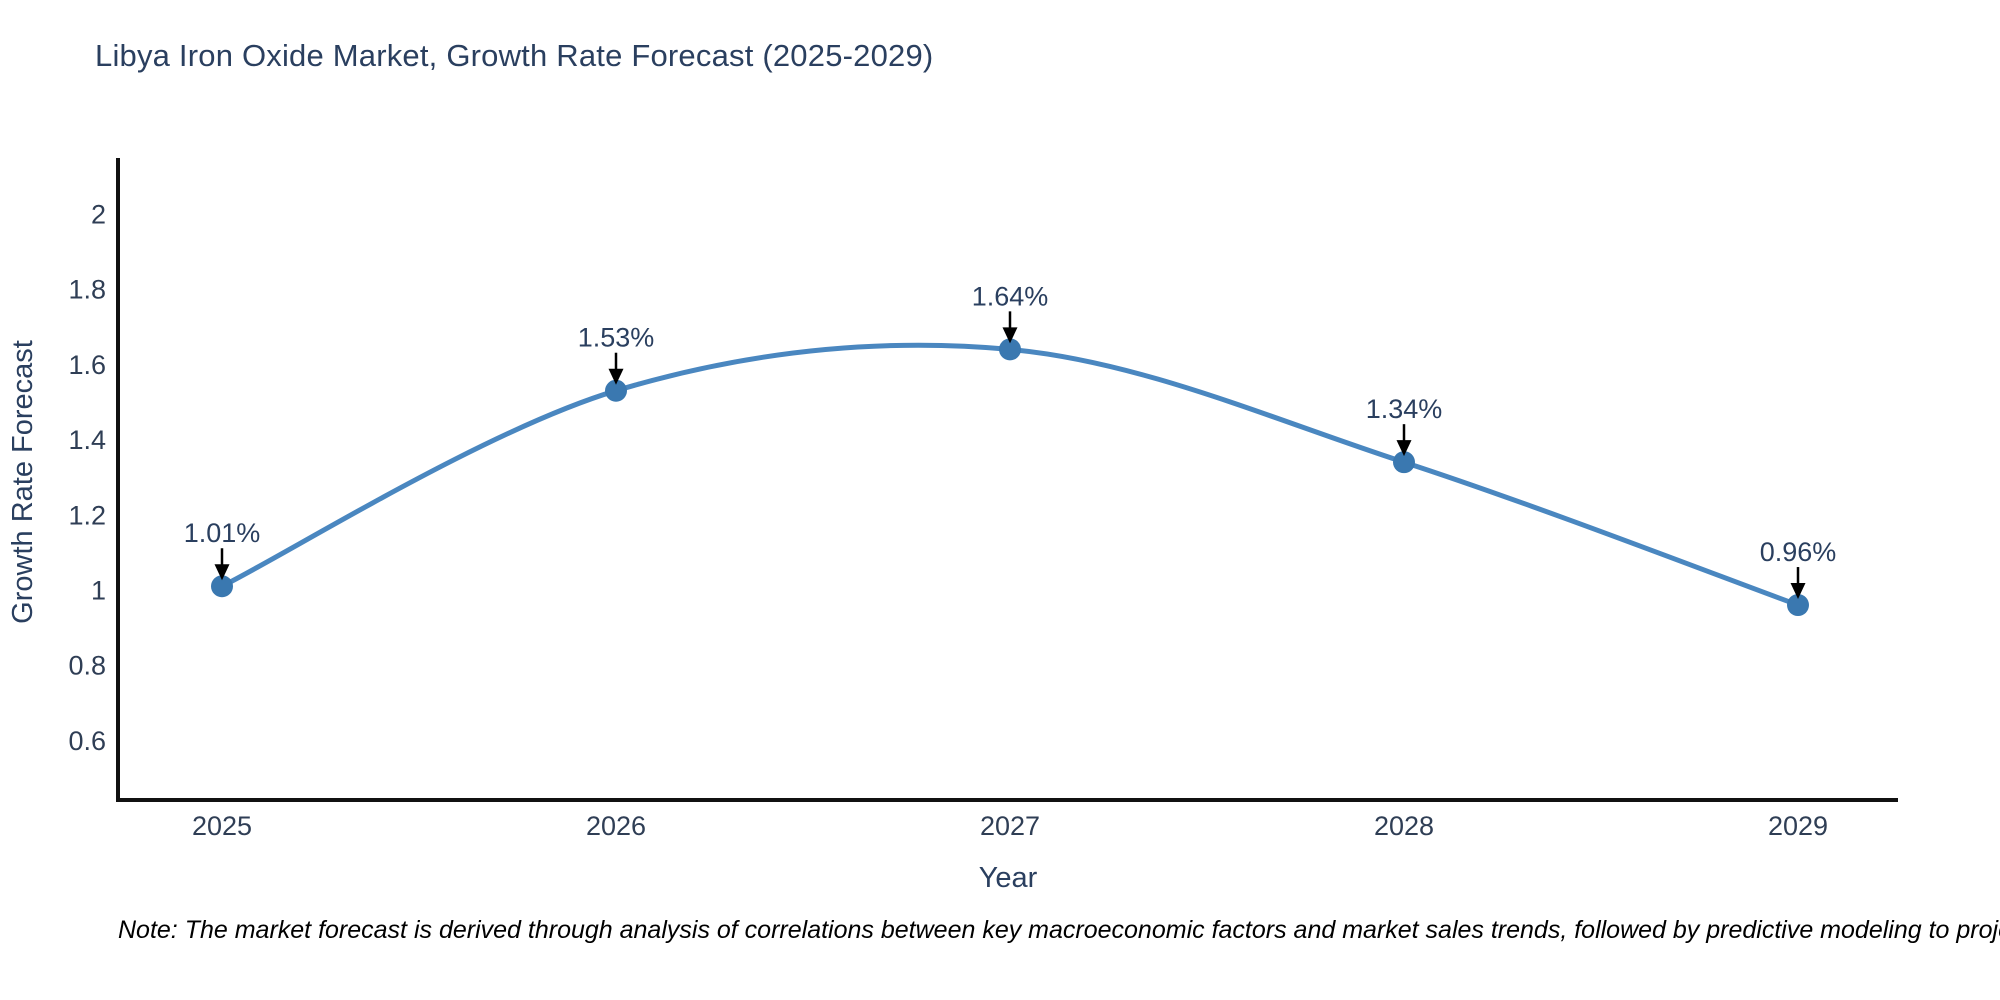 Image resolution: width=2000 pixels, height=1000 pixels. I want to click on x-tick-label: 2025, so click(222, 826).